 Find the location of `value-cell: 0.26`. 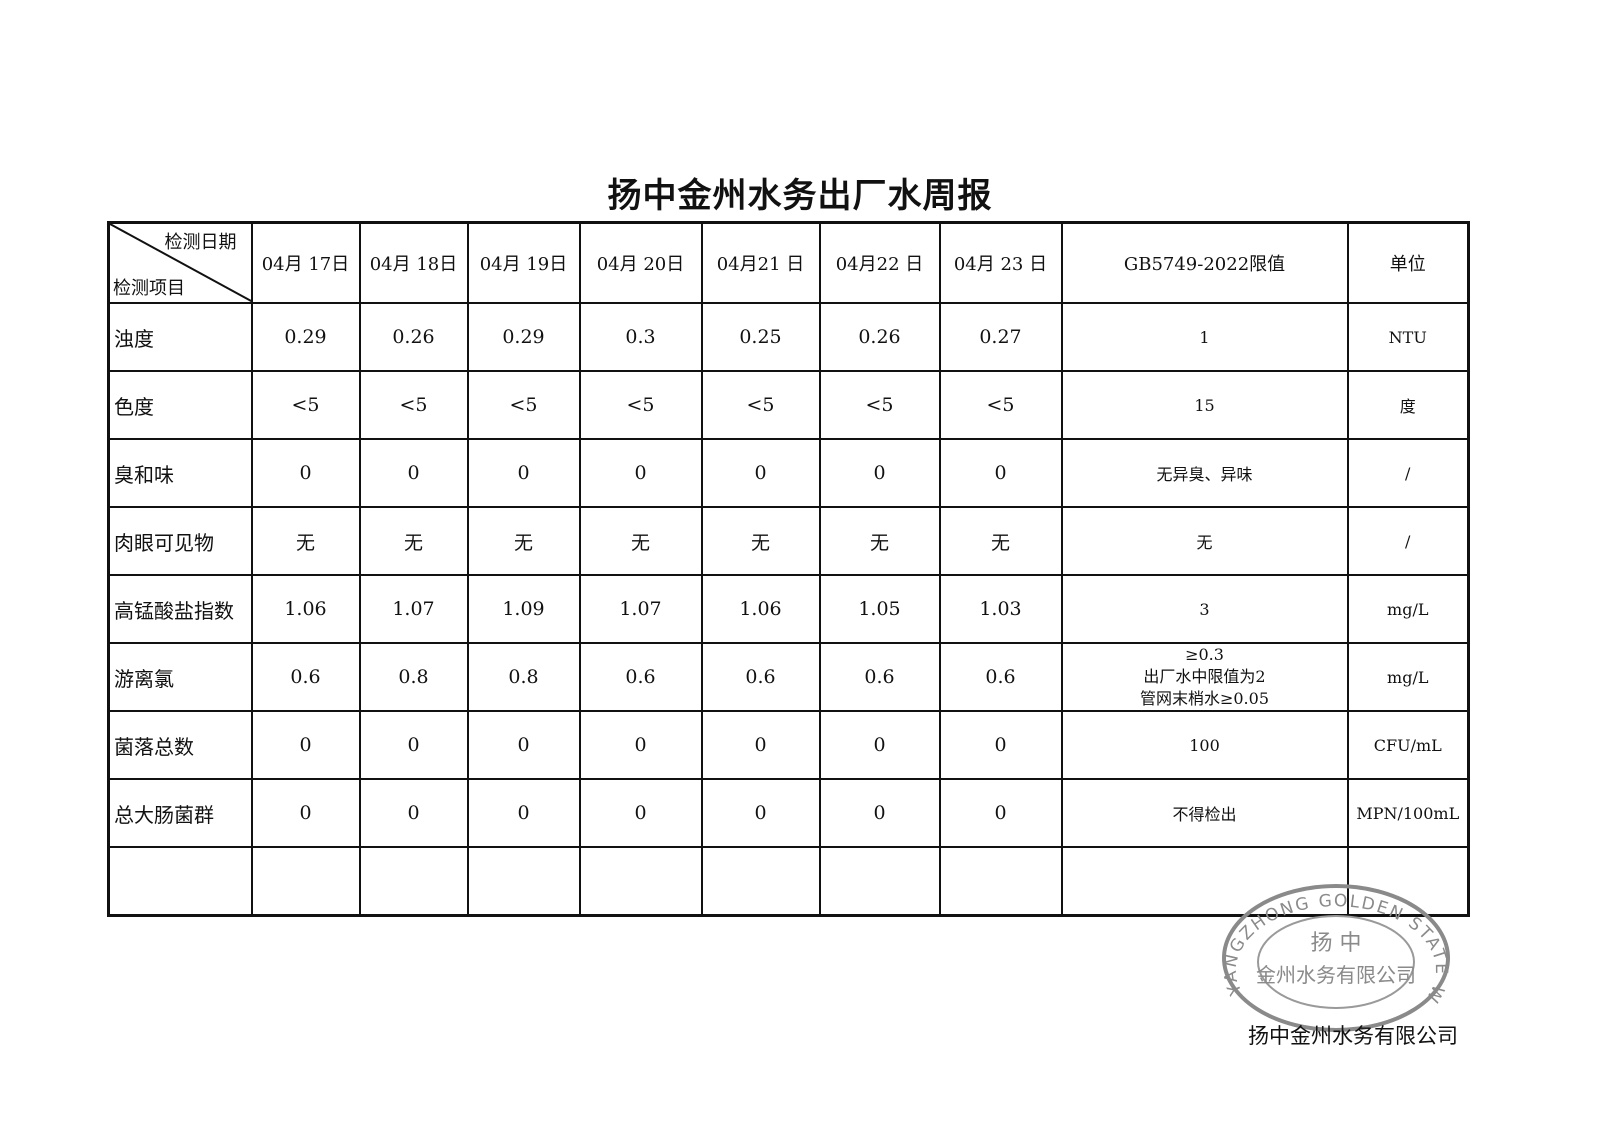

value-cell: 0.26 is located at coordinates (413, 337).